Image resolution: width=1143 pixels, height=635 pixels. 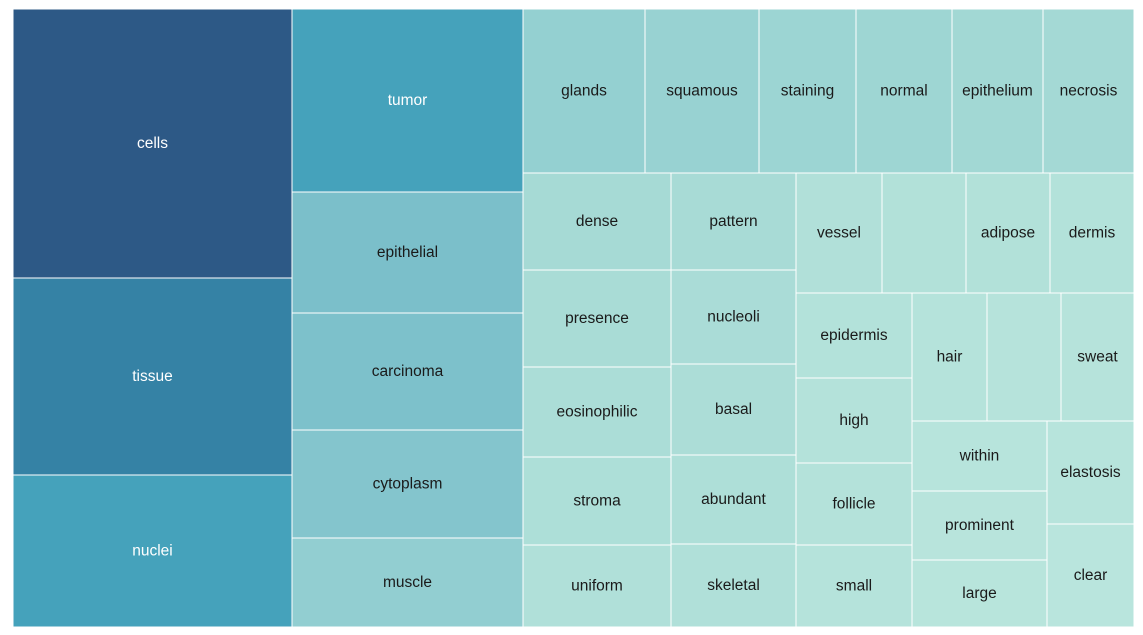 I want to click on tile-rect-elastosis, so click(x=1090, y=472).